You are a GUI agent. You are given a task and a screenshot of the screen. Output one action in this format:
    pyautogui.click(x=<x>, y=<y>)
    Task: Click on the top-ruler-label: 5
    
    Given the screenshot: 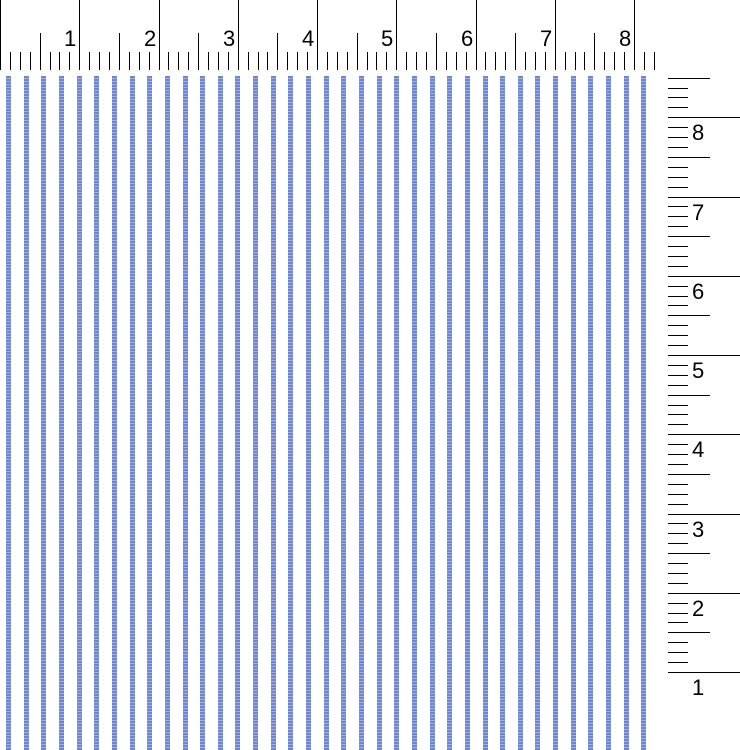 What is the action you would take?
    pyautogui.click(x=387, y=38)
    